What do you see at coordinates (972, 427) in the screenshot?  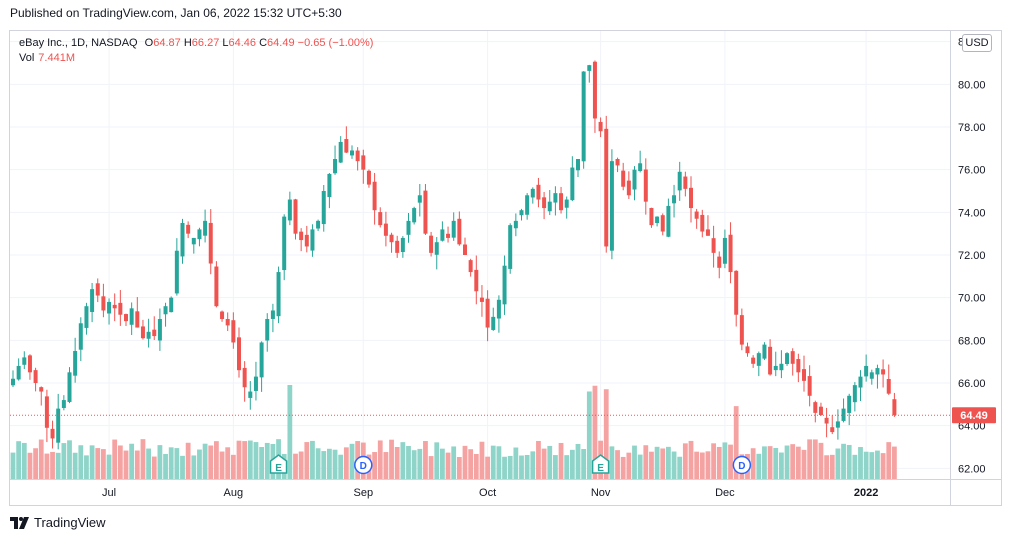 I see `y-tick-label: 64.00` at bounding box center [972, 427].